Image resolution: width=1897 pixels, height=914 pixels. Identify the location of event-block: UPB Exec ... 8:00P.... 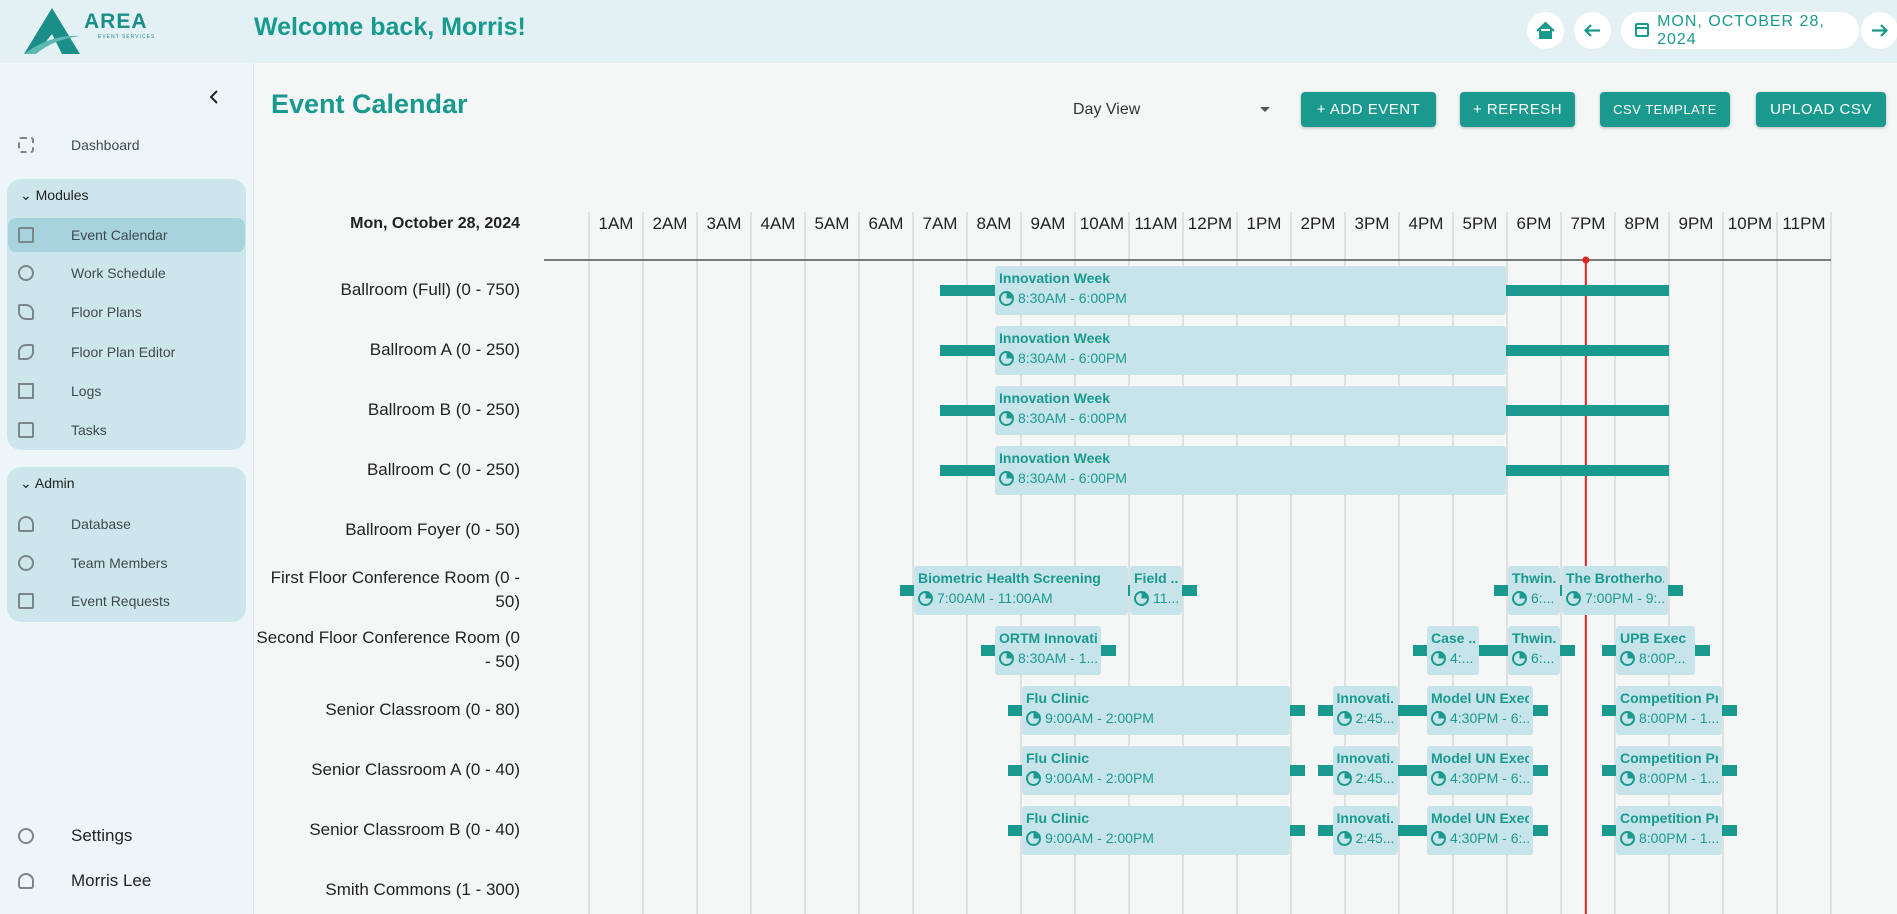
(1655, 650).